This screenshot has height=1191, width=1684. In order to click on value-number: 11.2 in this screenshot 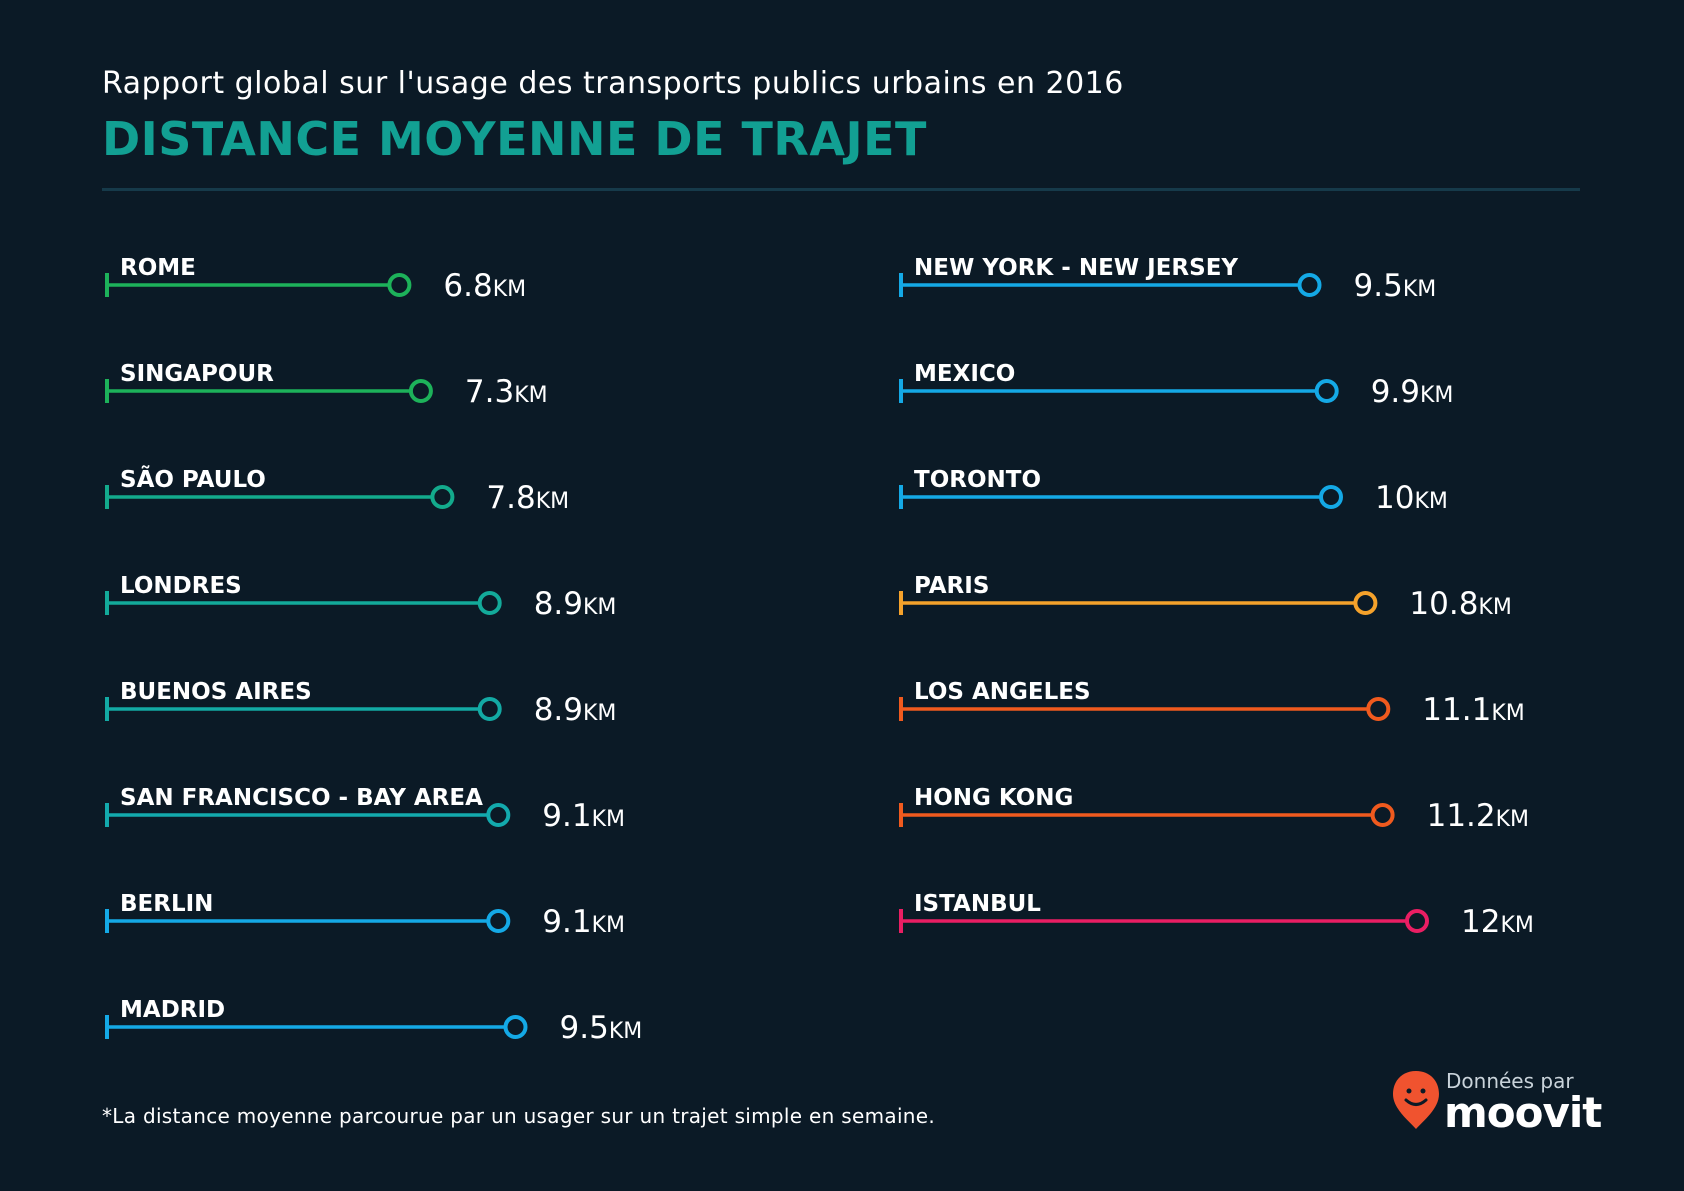, I will do `click(1461, 816)`.